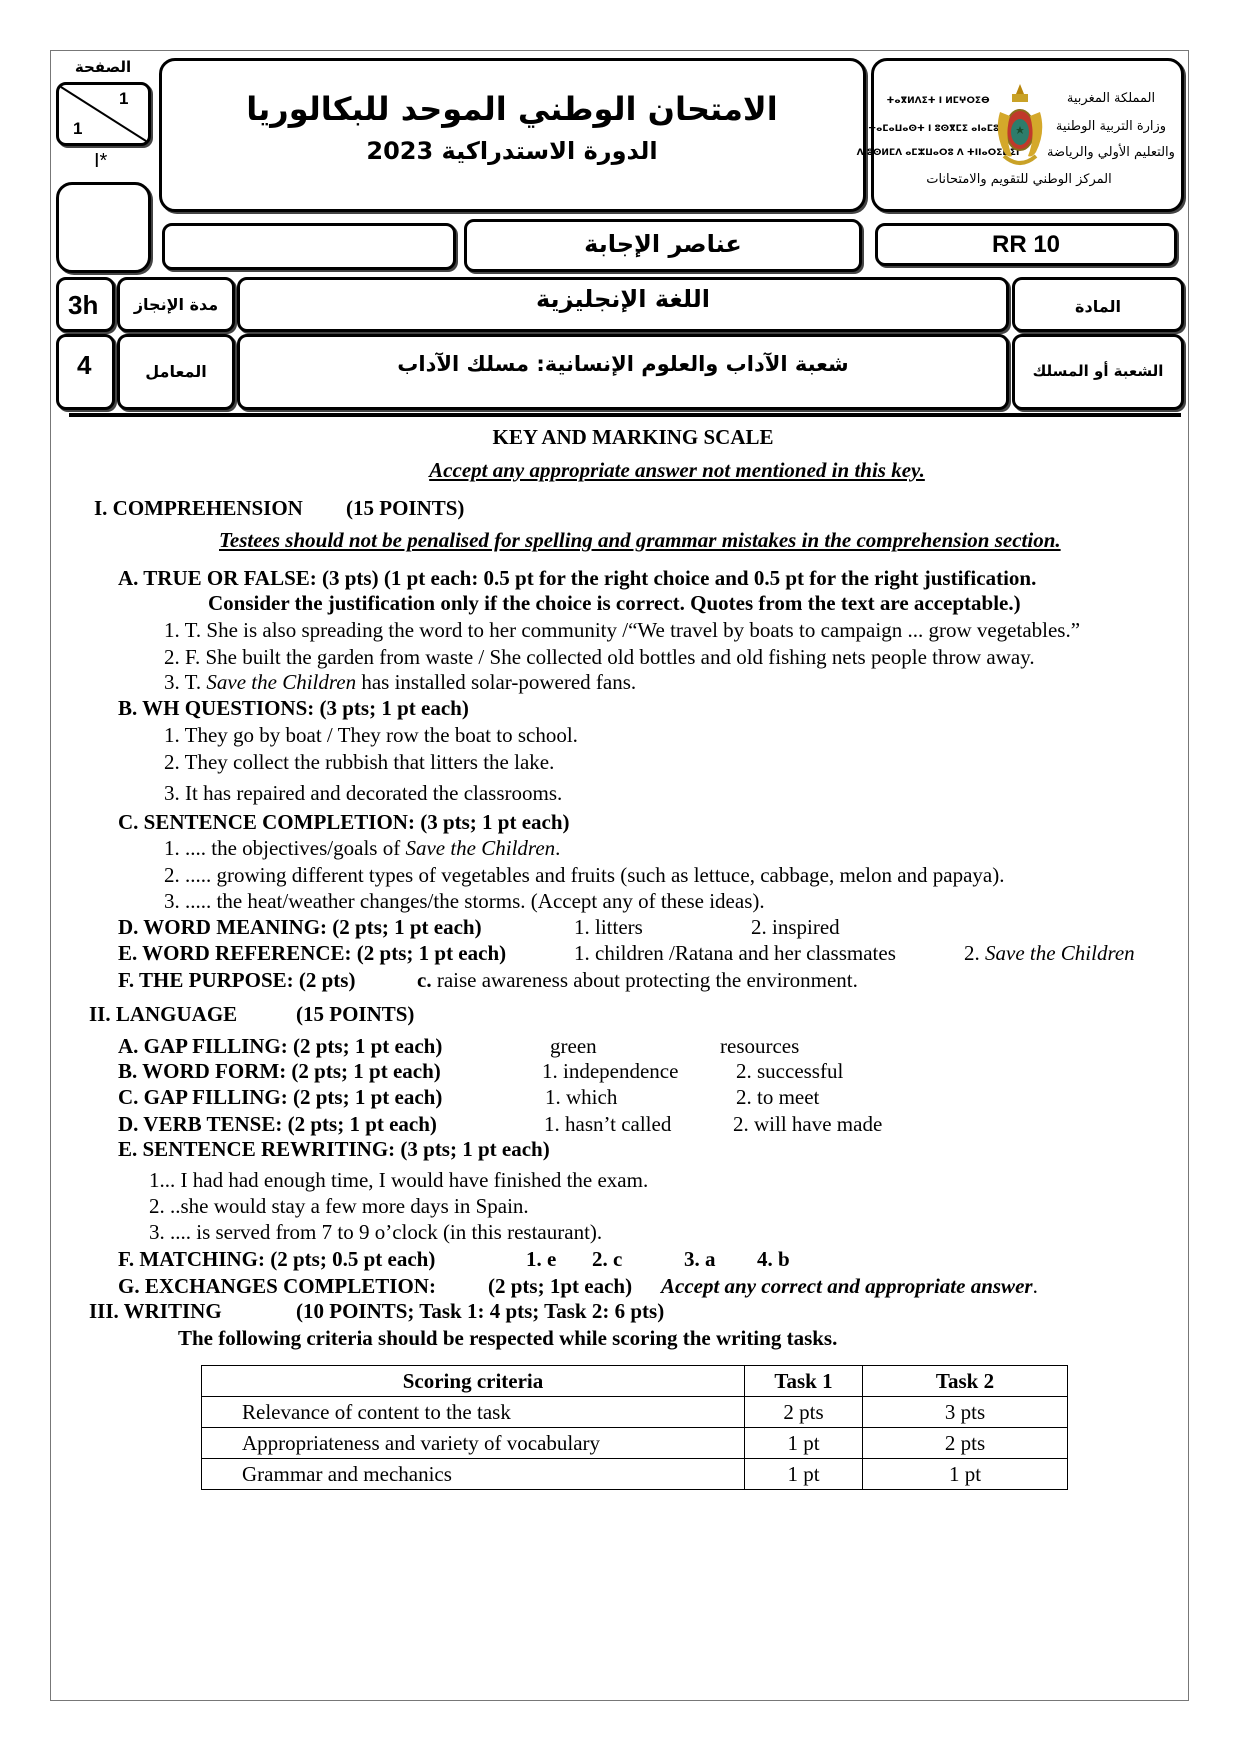 This screenshot has height=1754, width=1240. I want to click on wm-answer-2: 2. inspired, so click(795, 927).